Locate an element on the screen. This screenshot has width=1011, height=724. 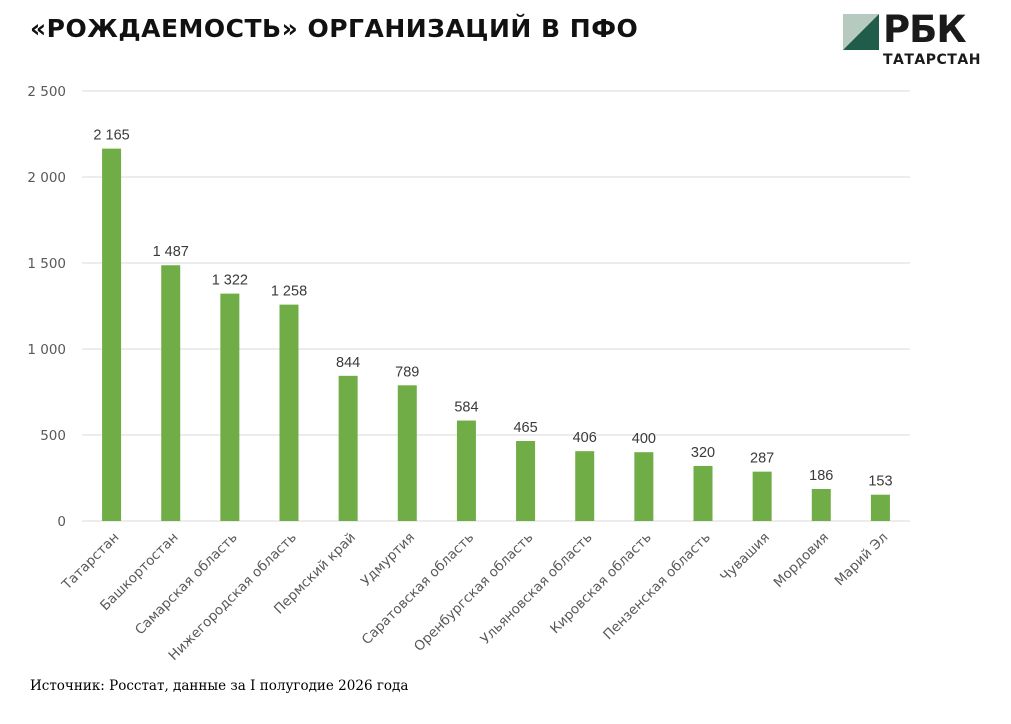
logo-name: РБК is located at coordinates (925, 29).